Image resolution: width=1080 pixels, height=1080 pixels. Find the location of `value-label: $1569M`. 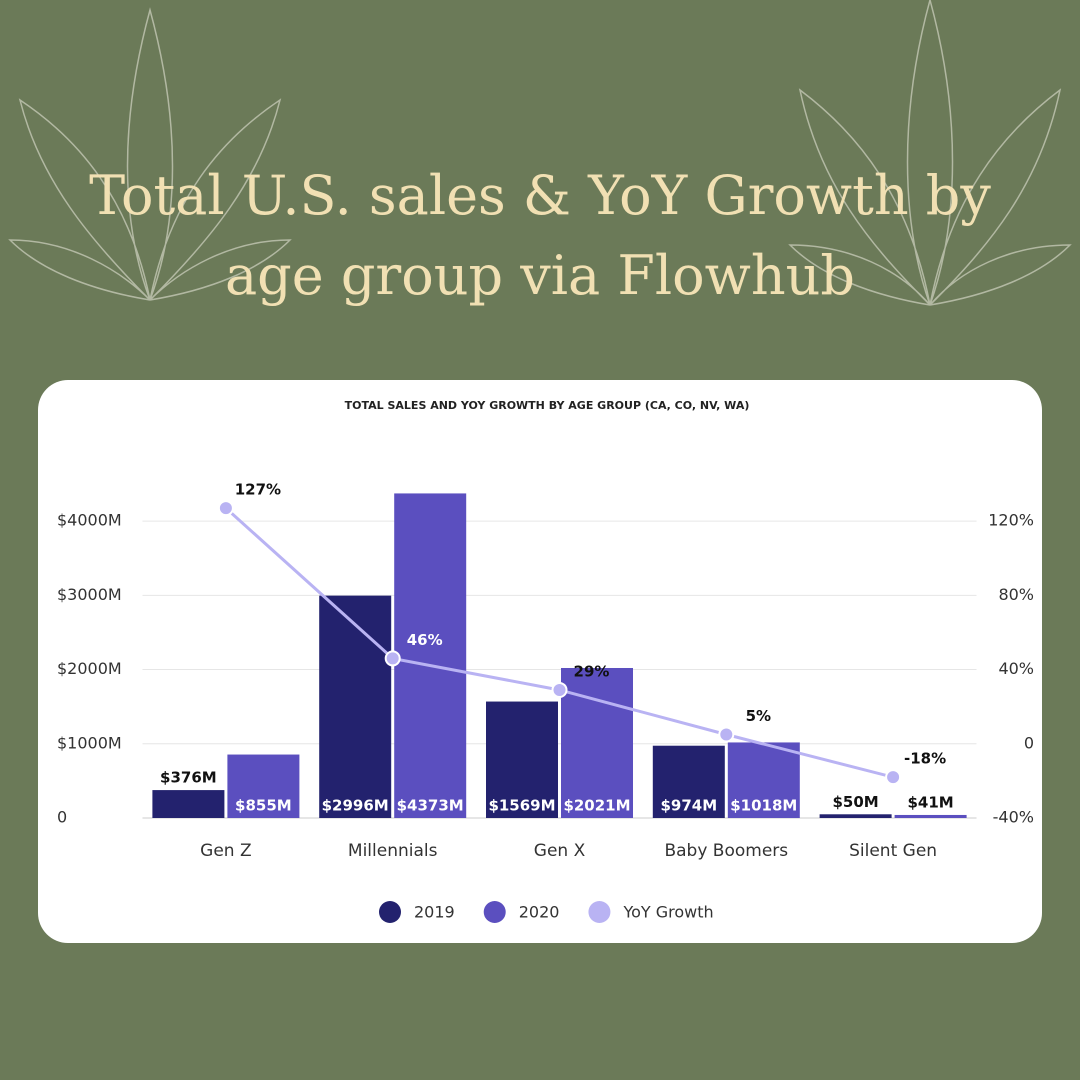

value-label: $1569M is located at coordinates (521, 806).